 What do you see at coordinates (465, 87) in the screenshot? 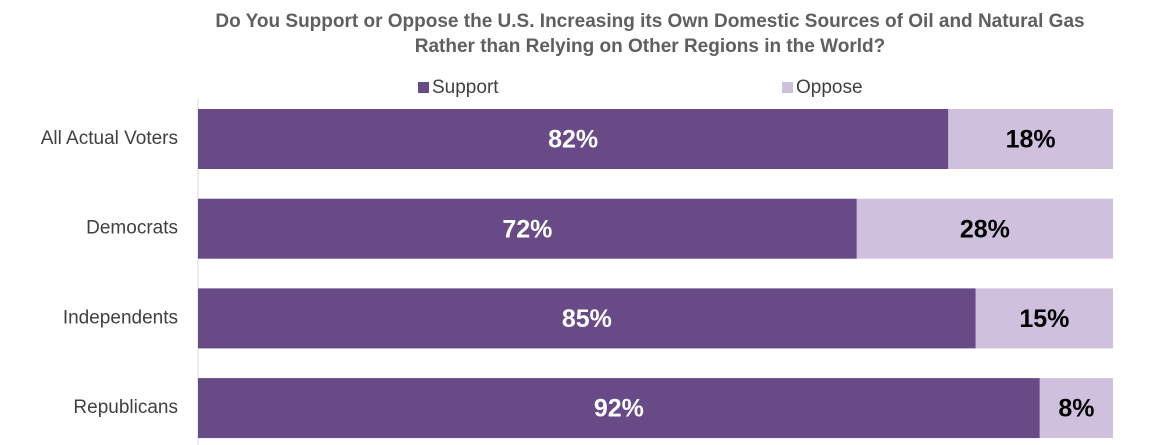
I see `legend-label: Support` at bounding box center [465, 87].